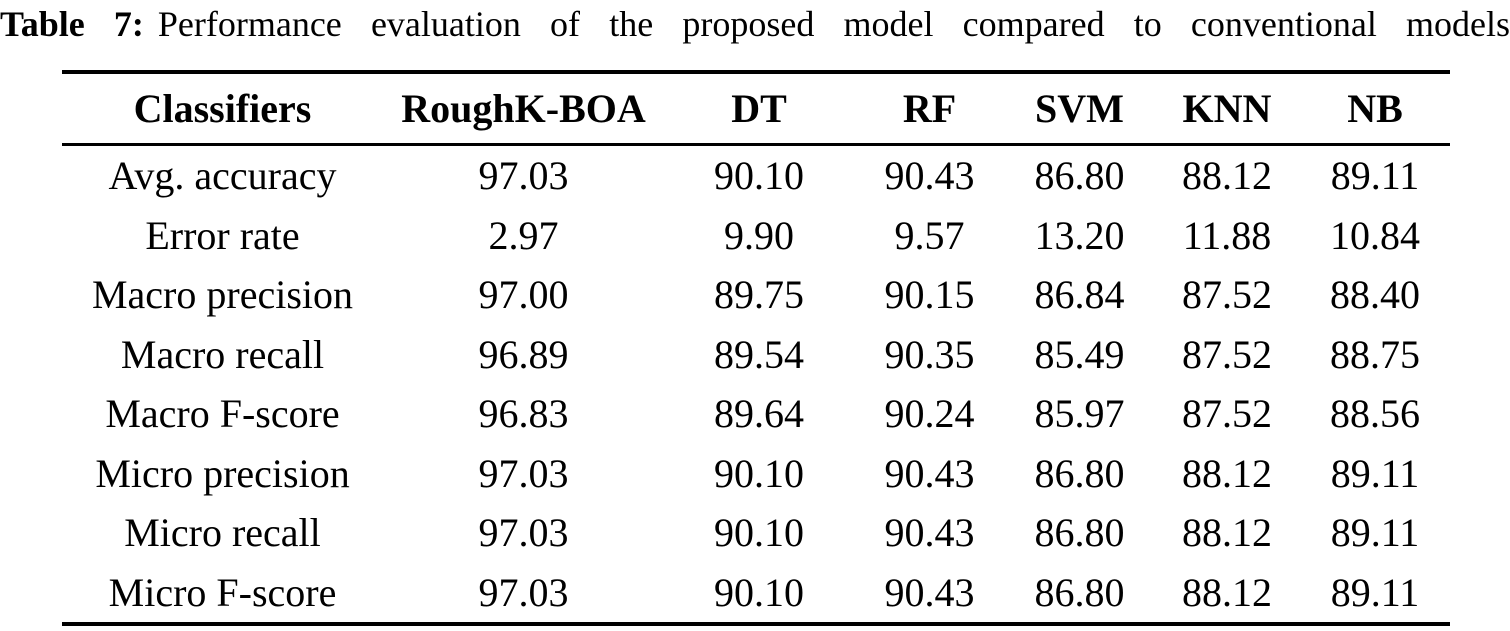 The width and height of the screenshot is (1510, 631). Describe the element at coordinates (222, 532) in the screenshot. I see `row-label: Micro recall` at that location.